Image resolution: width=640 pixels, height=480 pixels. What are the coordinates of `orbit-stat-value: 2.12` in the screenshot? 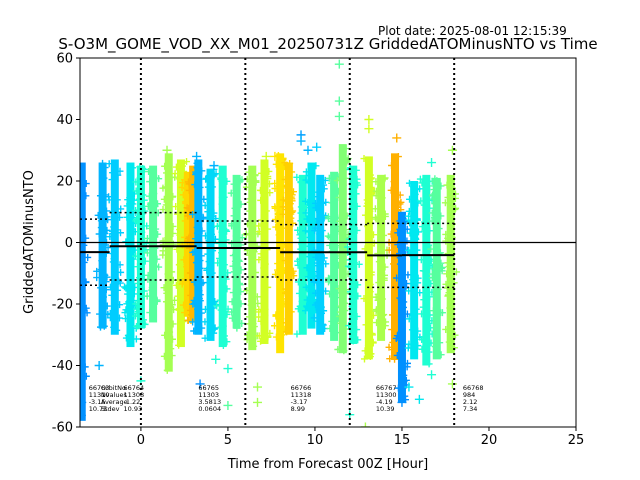 It's located at (470, 402).